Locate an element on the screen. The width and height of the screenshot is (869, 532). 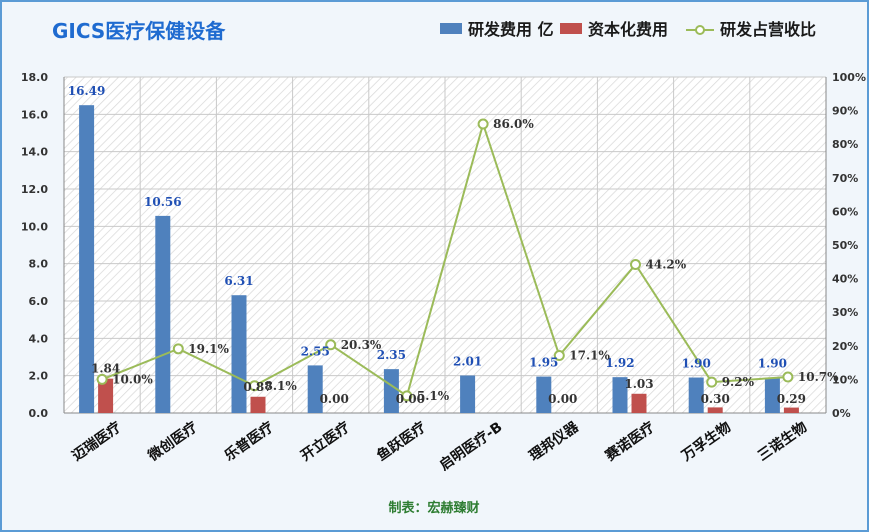
legend-swatch-rd is located at coordinates (451, 28).